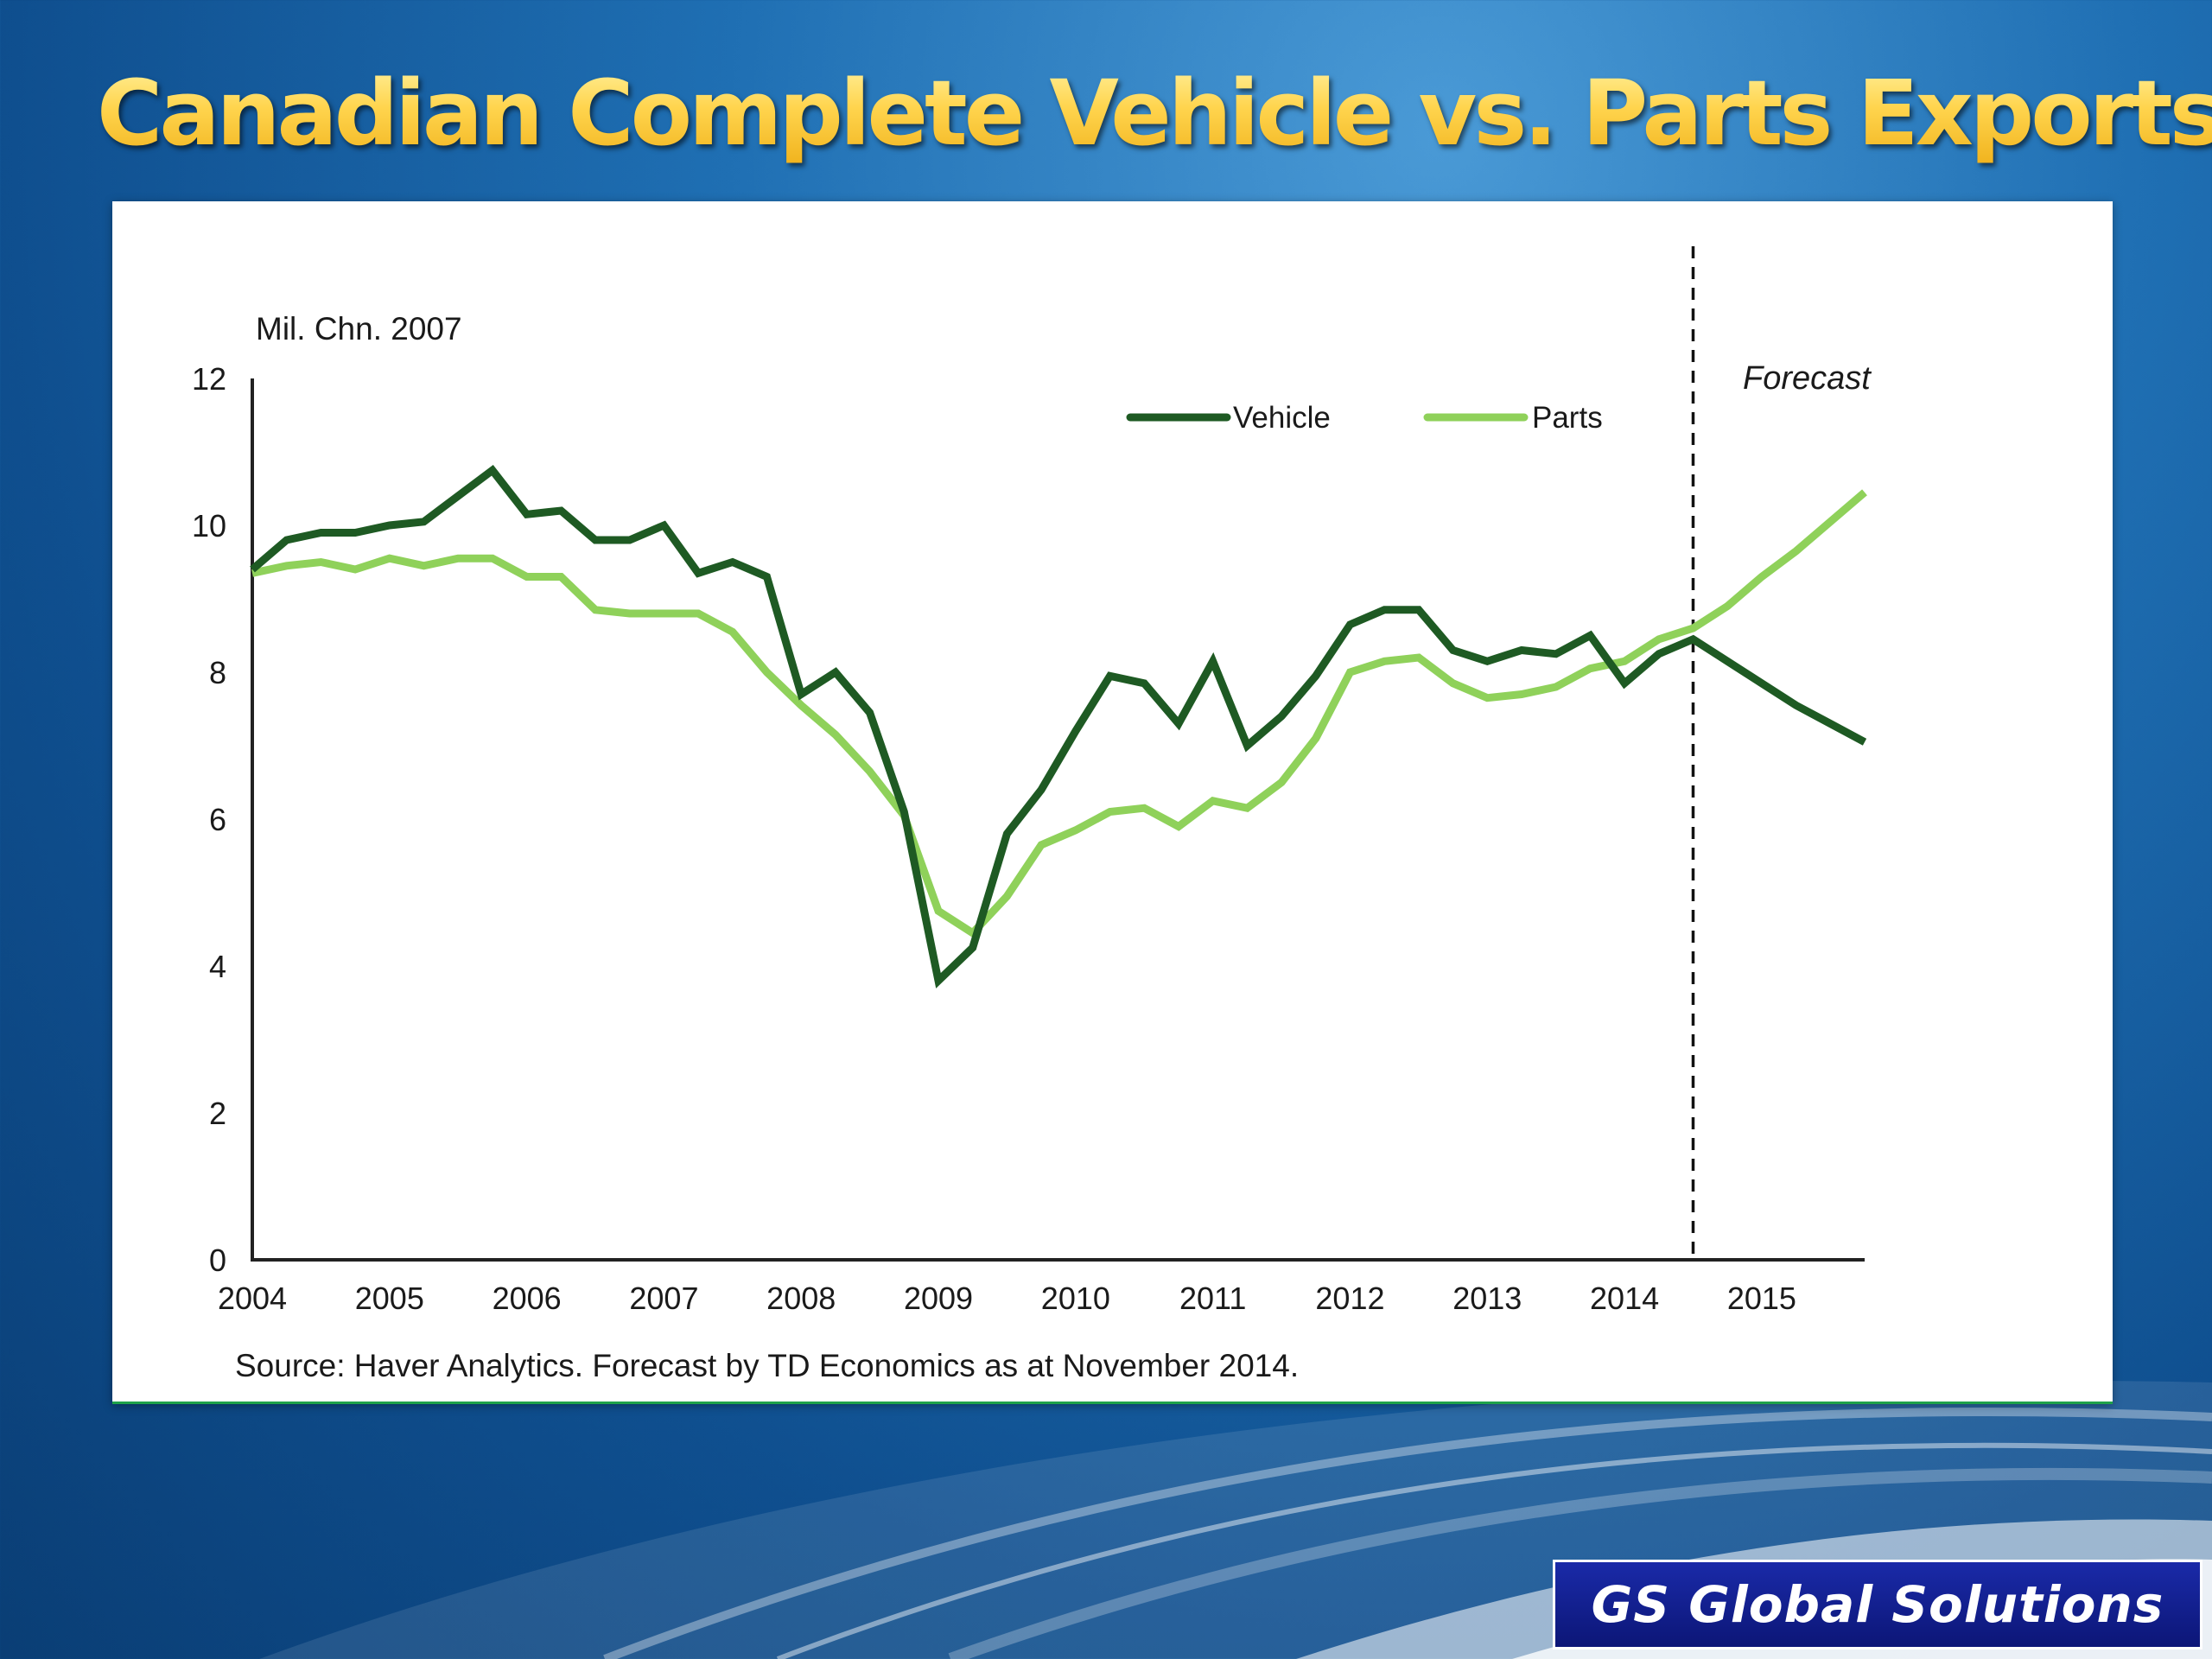  What do you see at coordinates (1349, 1298) in the screenshot?
I see `x-tick-label: 2012` at bounding box center [1349, 1298].